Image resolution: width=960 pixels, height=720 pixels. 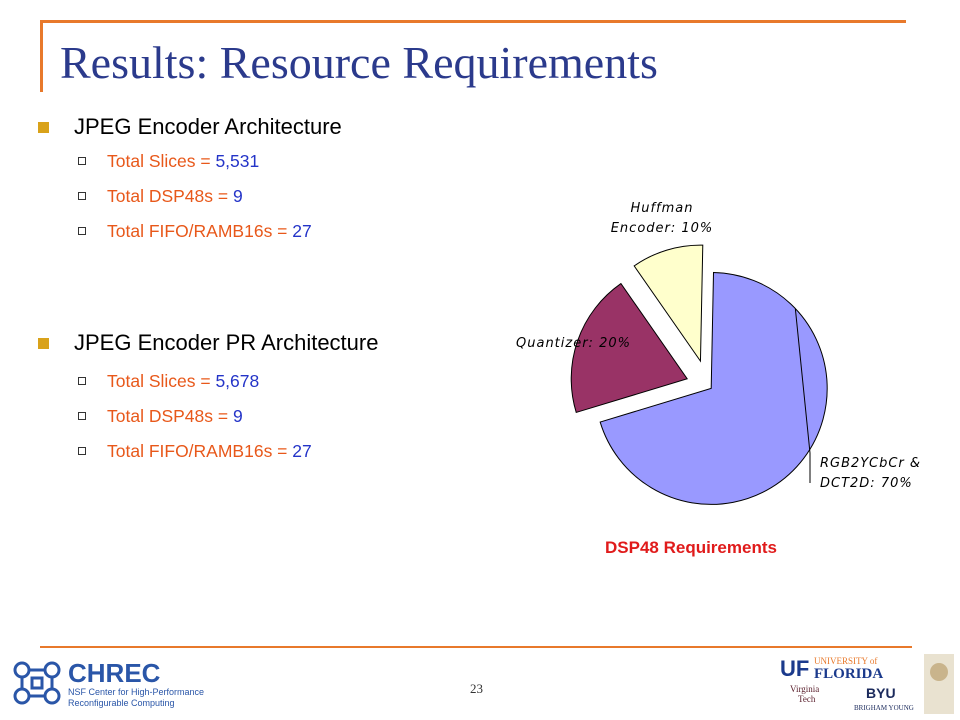 What do you see at coordinates (939, 672) in the screenshot?
I see `gwu-portrait-face-icon` at bounding box center [939, 672].